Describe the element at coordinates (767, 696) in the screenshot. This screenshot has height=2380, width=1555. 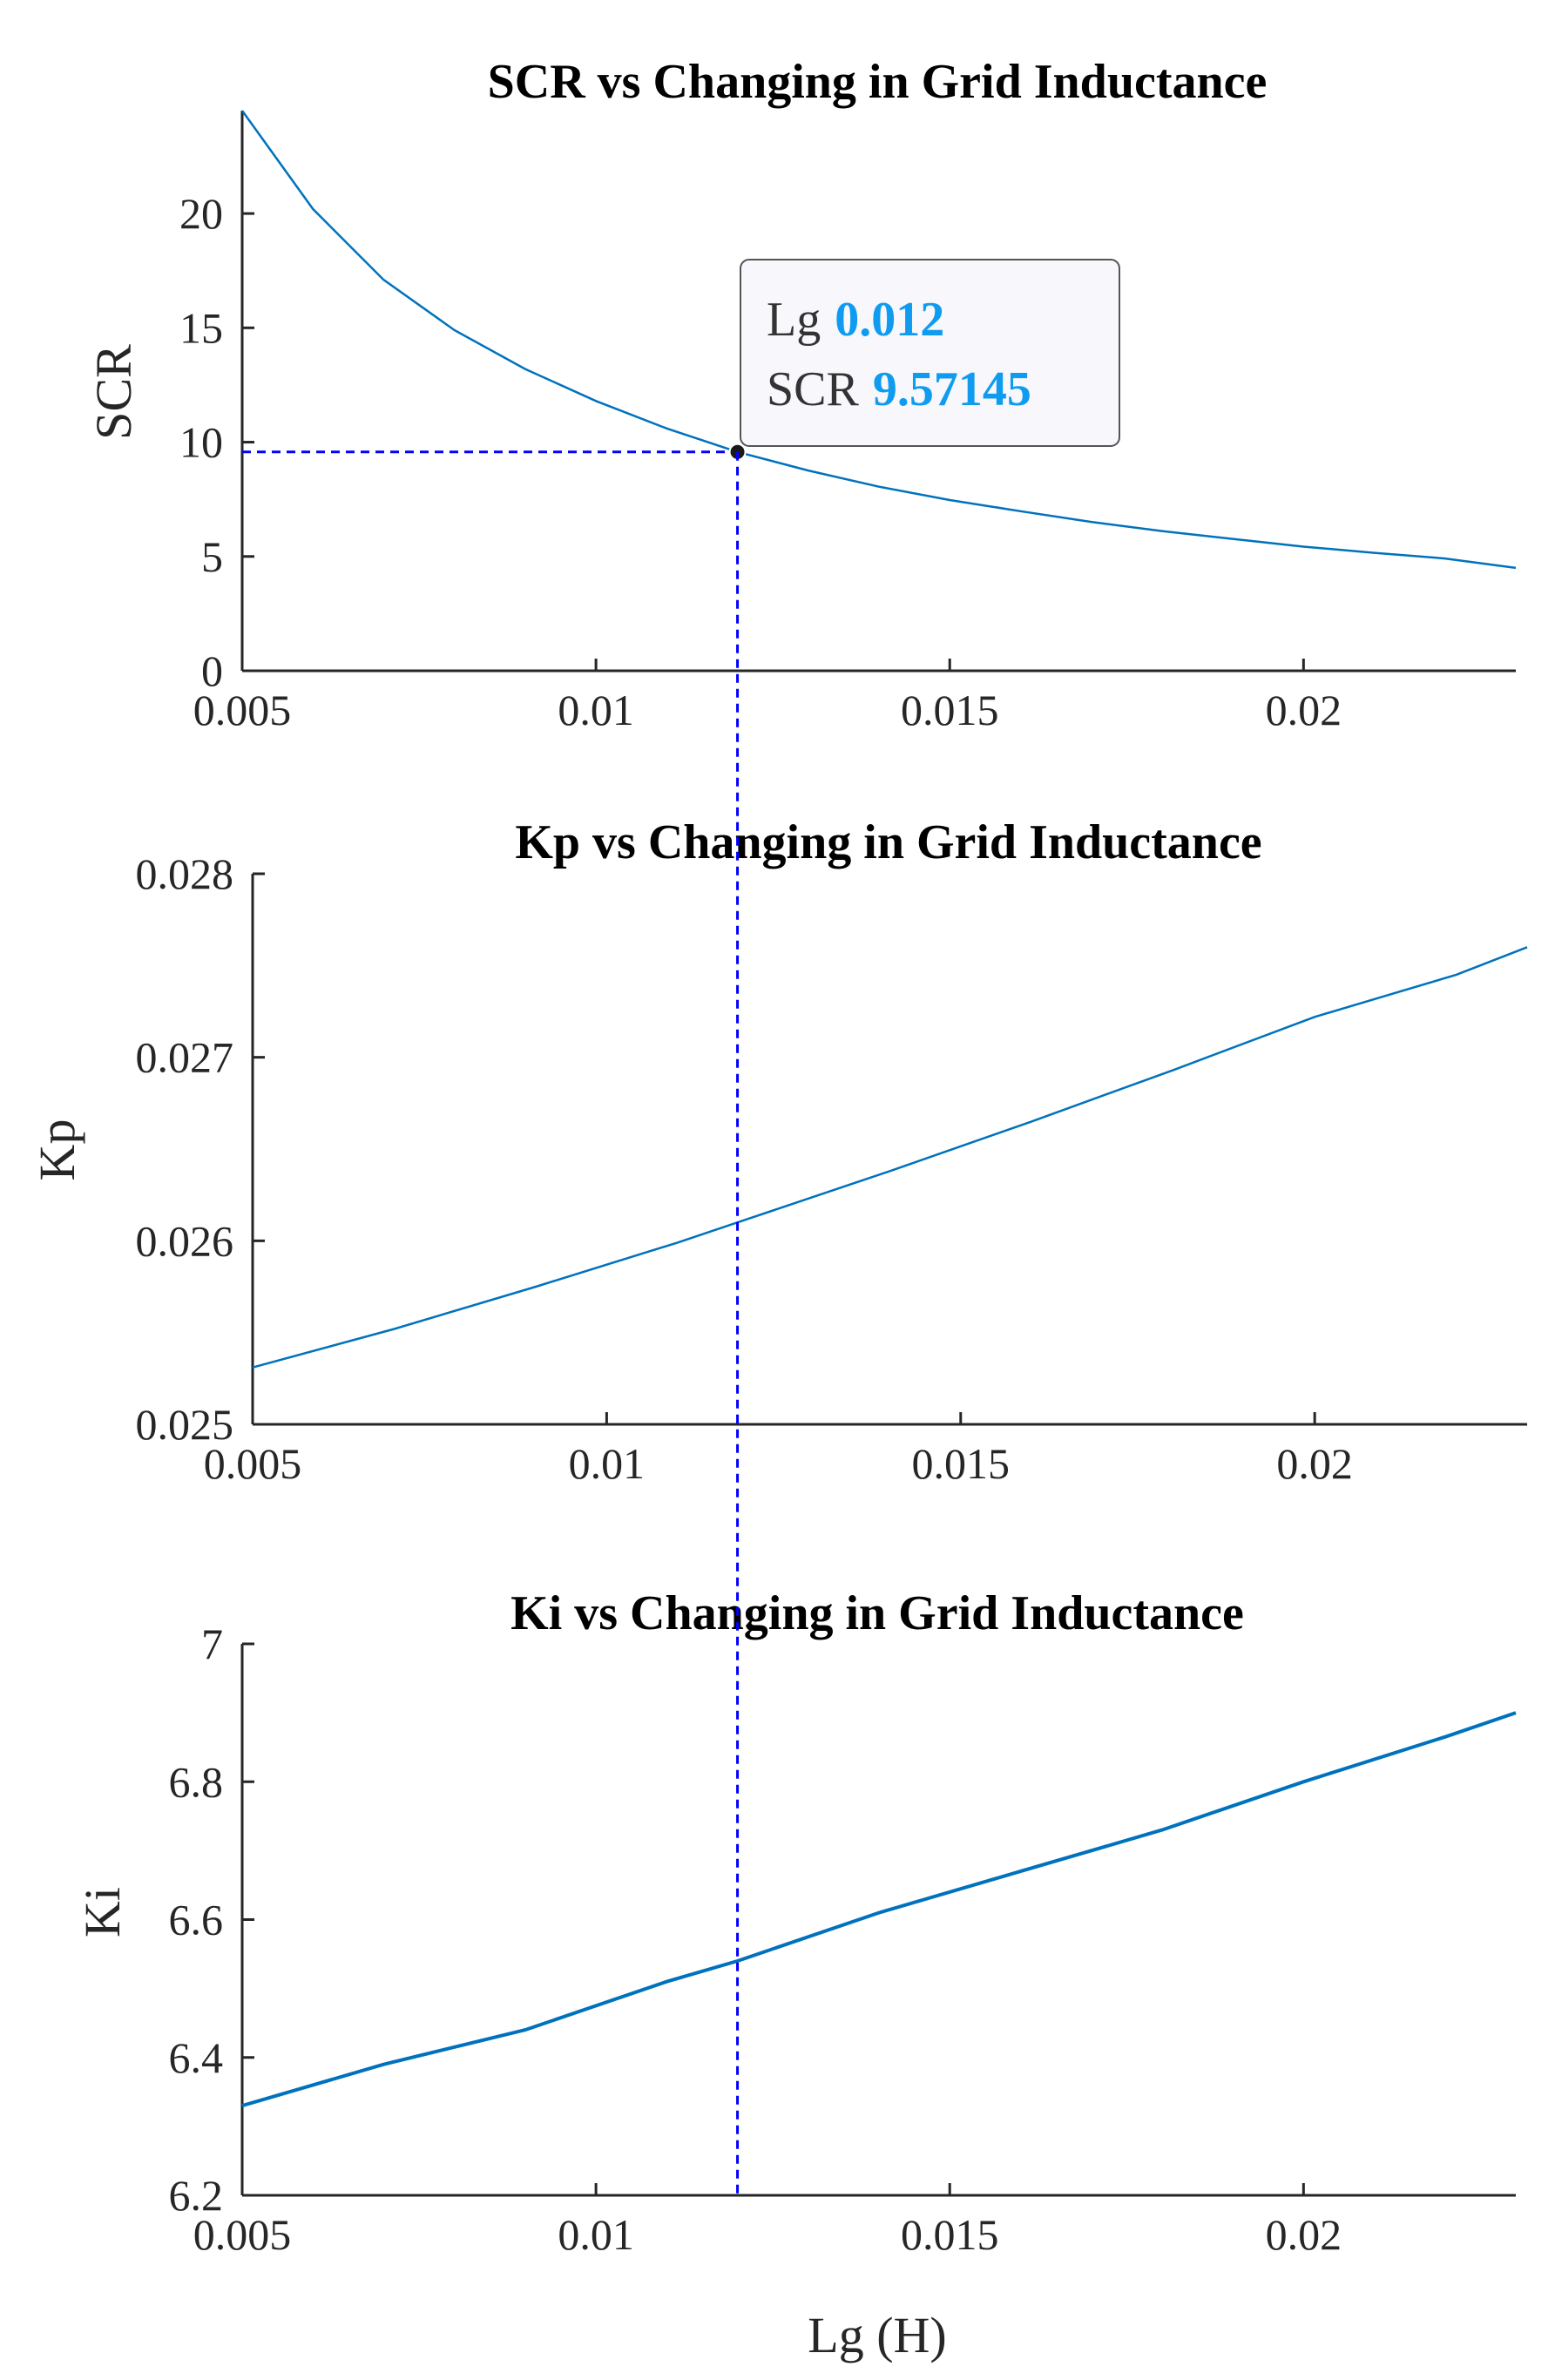
I see `scr-x-ticks: 0.005 0.01 0.015 0.02` at that location.